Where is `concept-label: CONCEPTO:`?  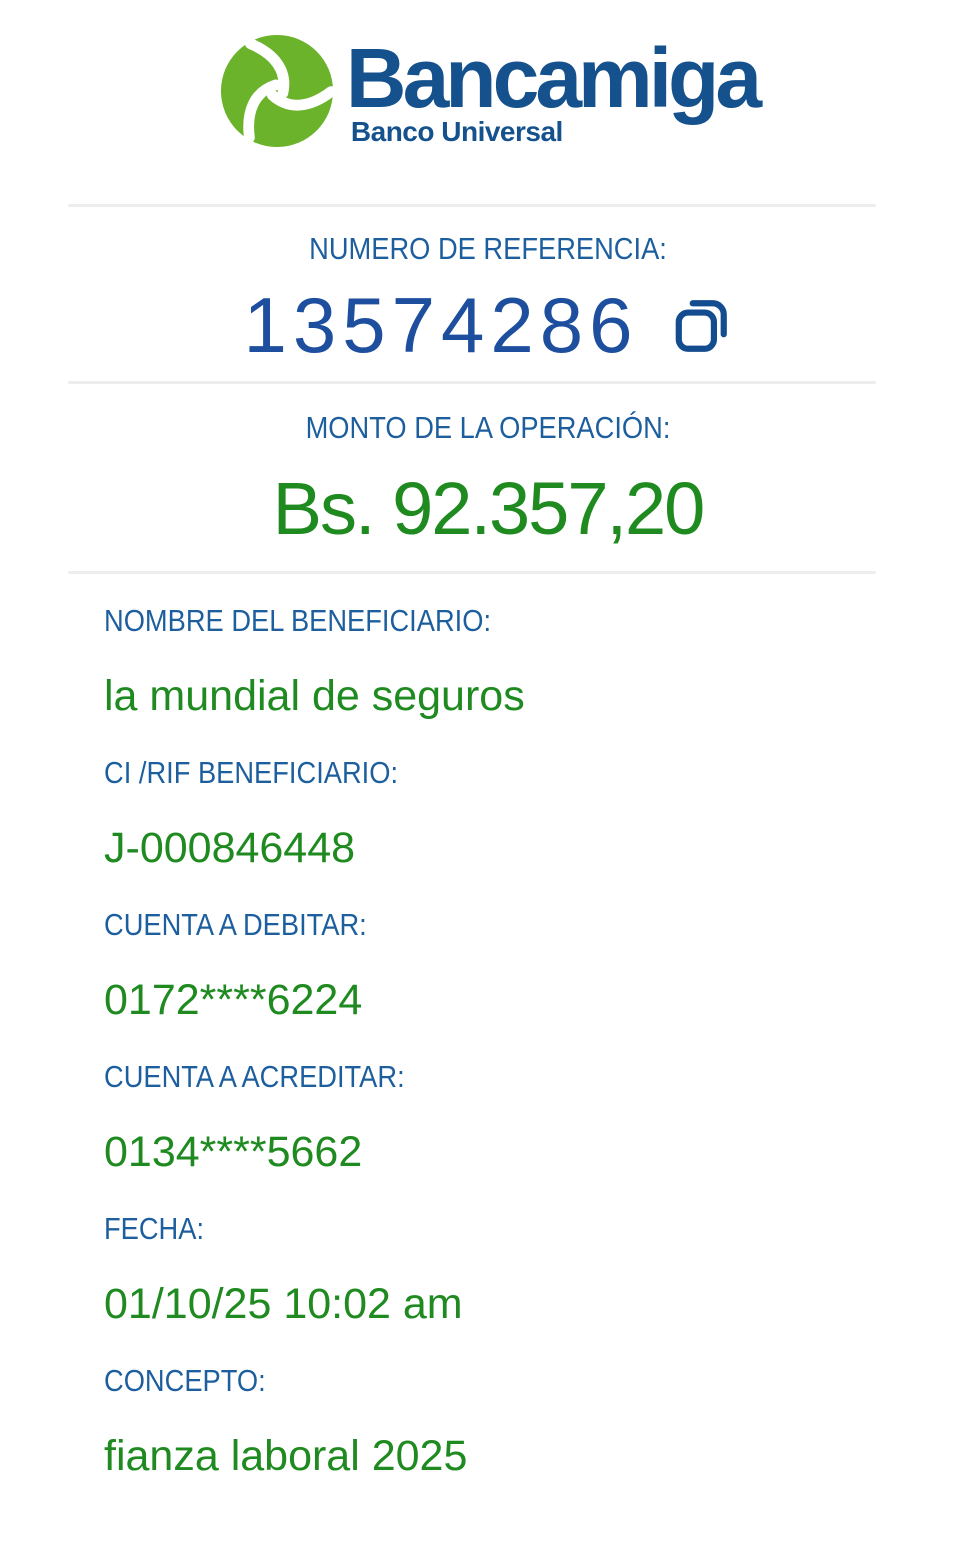
concept-label: CONCEPTO: is located at coordinates (185, 1381).